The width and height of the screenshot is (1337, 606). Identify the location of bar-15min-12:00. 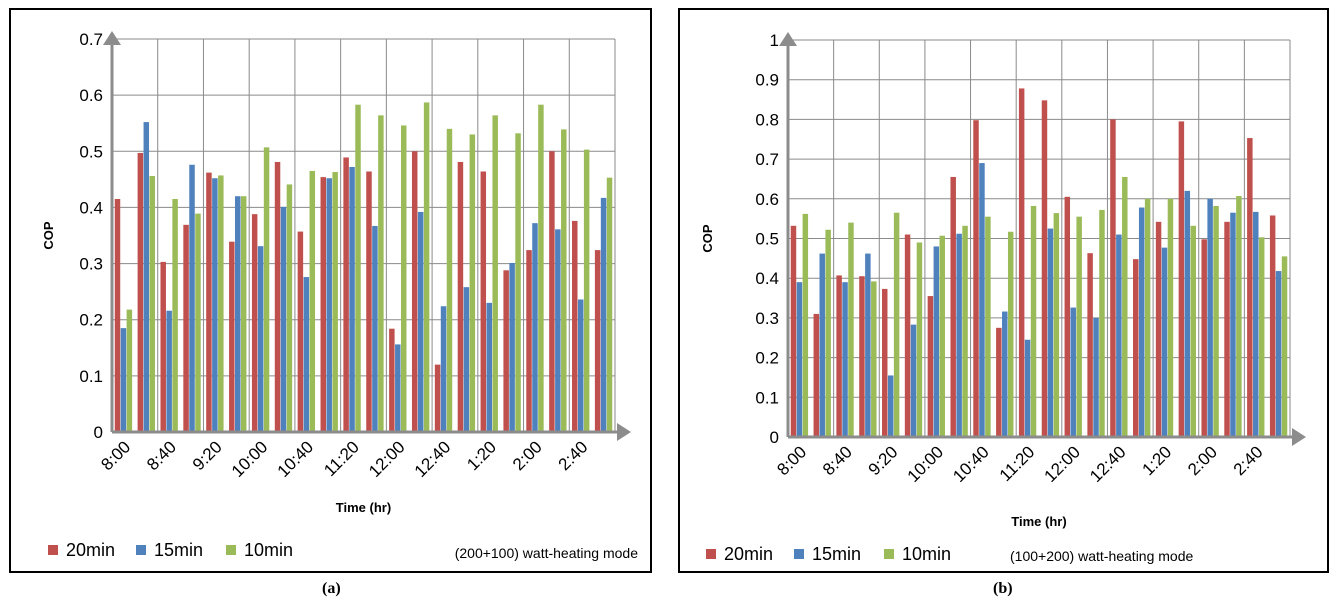
(398, 388).